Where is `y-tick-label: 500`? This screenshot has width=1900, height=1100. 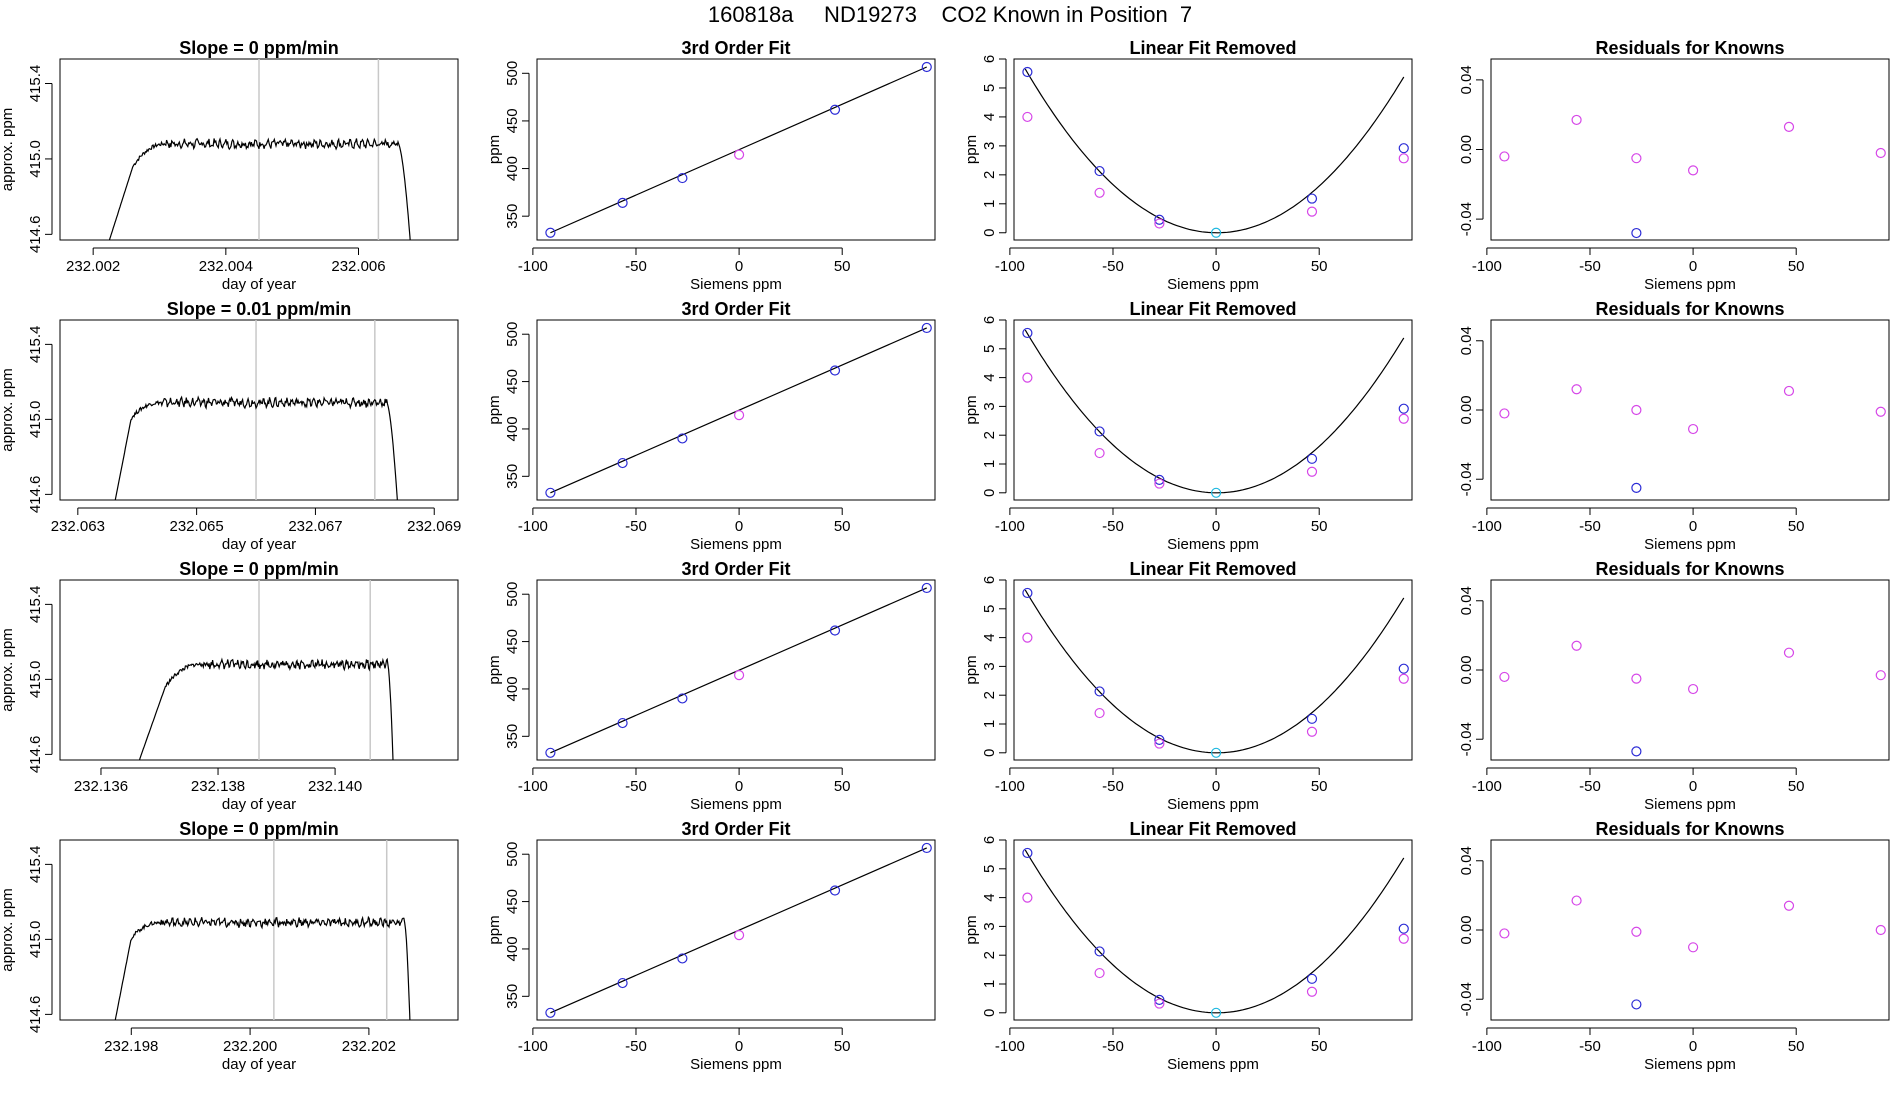 y-tick-label: 500 is located at coordinates (512, 73).